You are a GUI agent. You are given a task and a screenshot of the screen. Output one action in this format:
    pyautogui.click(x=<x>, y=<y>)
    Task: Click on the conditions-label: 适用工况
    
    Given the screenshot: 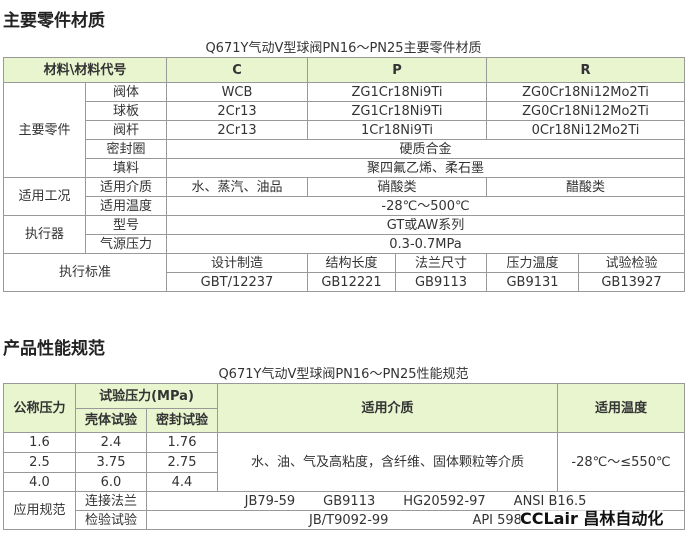 What is the action you would take?
    pyautogui.click(x=44, y=196)
    